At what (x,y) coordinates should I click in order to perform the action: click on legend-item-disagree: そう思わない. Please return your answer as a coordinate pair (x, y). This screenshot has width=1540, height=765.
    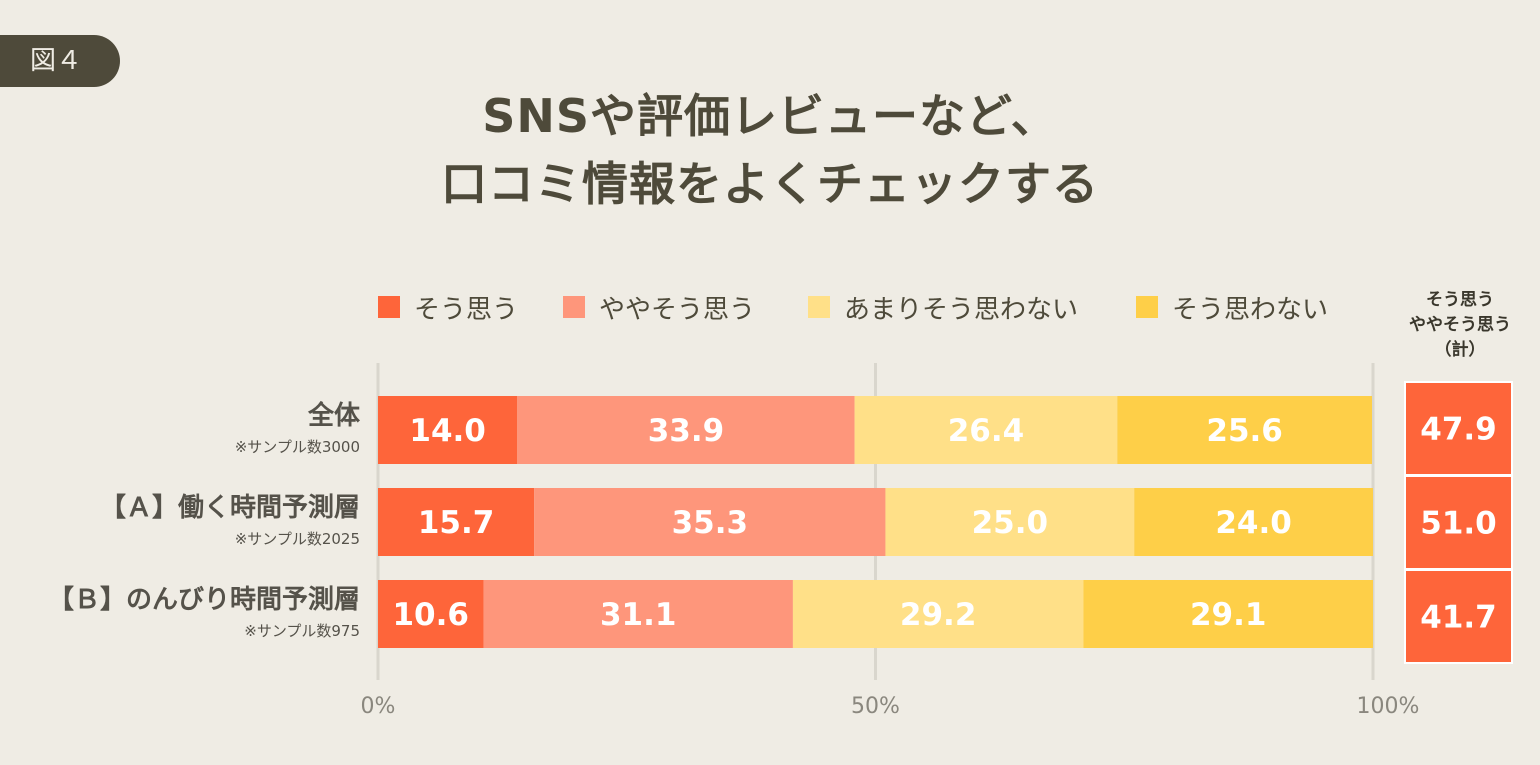
    Looking at the image, I should click on (1232, 307).